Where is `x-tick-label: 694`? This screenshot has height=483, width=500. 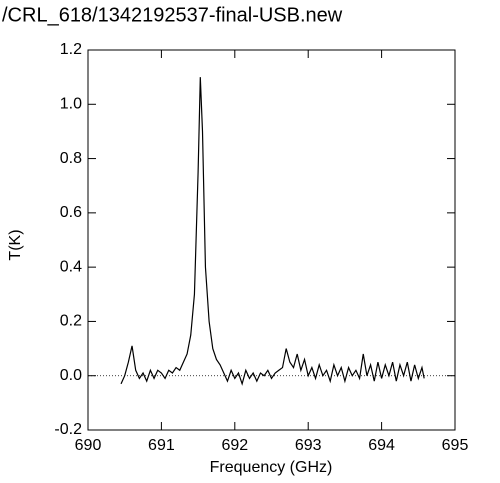
x-tick-label: 694 is located at coordinates (381, 445).